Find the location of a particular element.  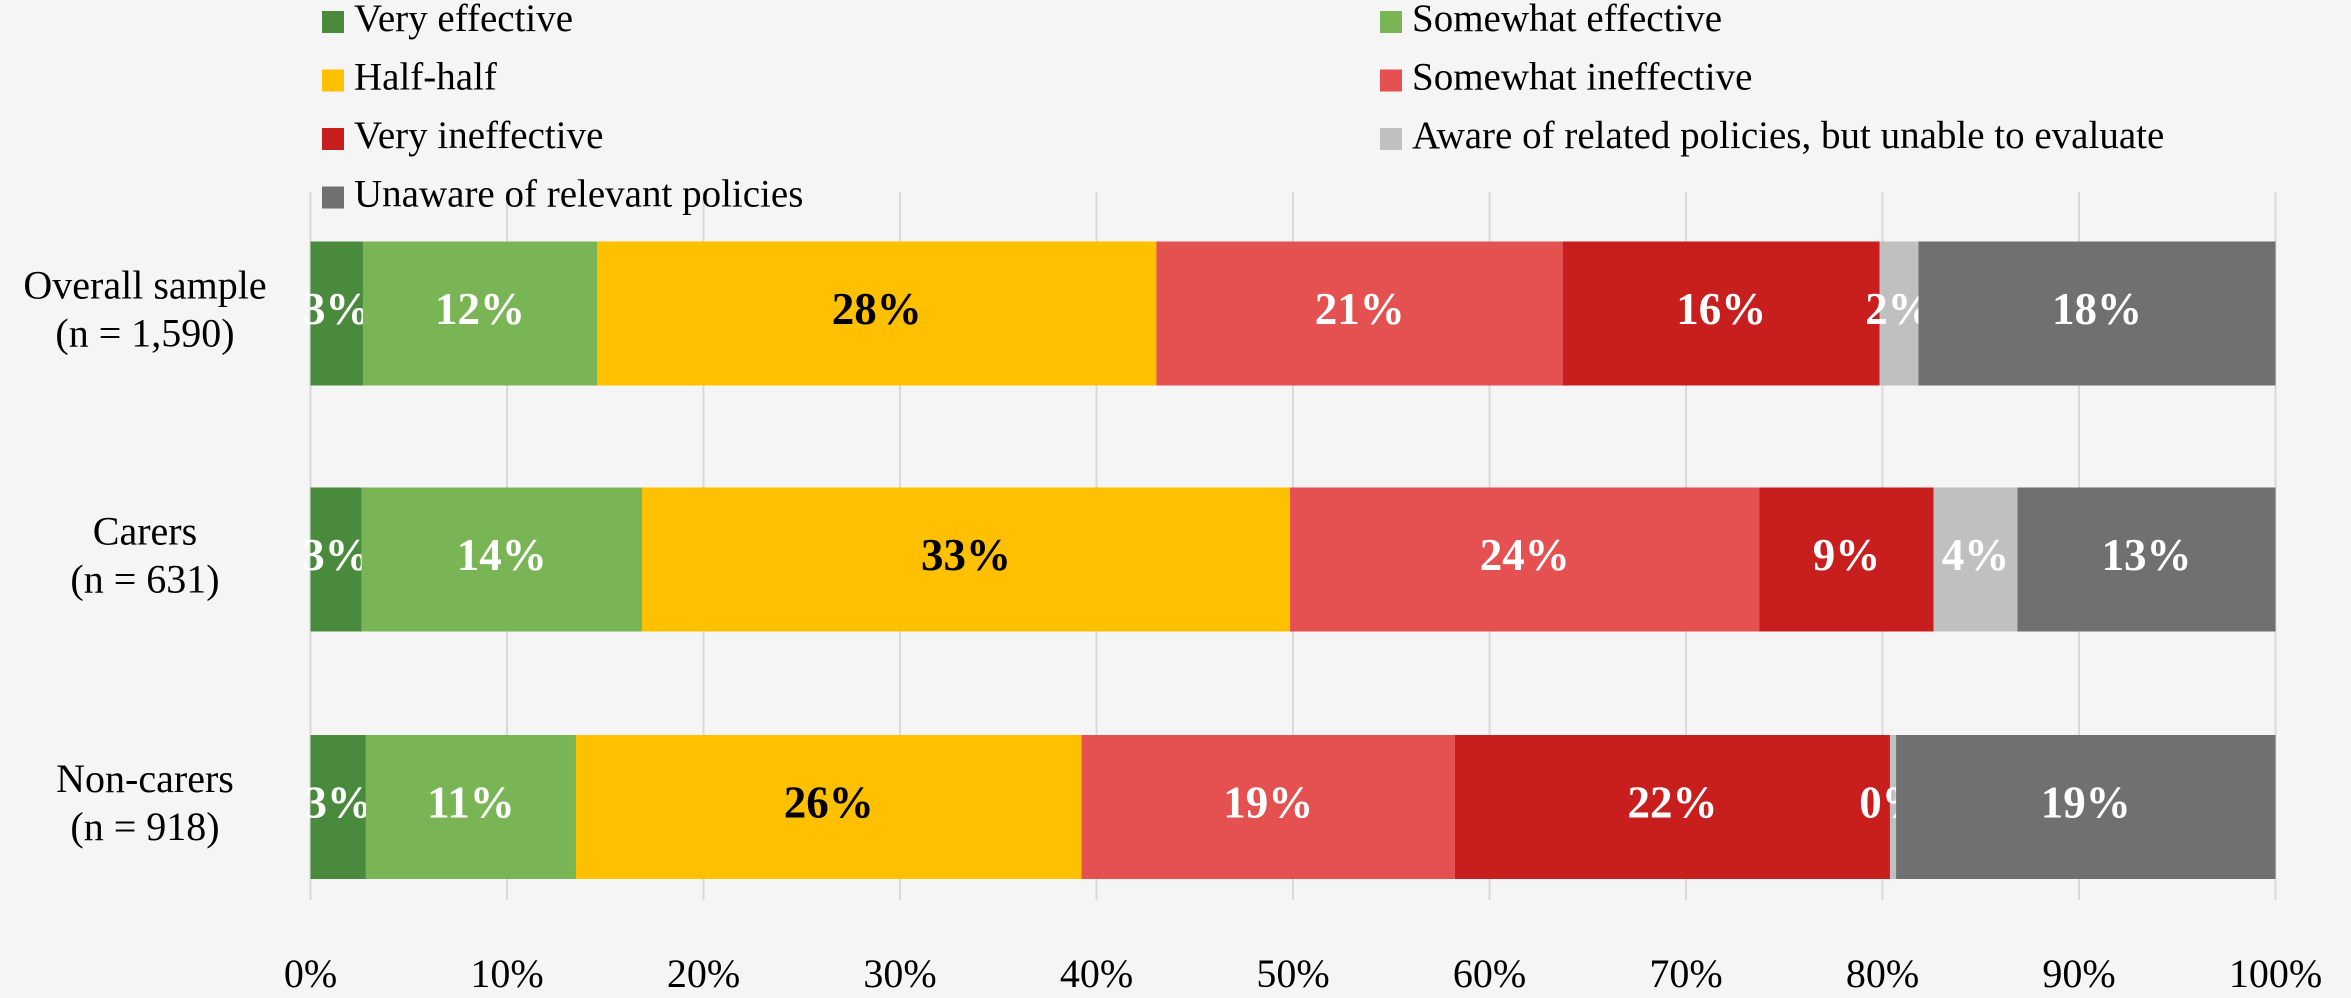

x-tick-label: 50% is located at coordinates (1292, 973).